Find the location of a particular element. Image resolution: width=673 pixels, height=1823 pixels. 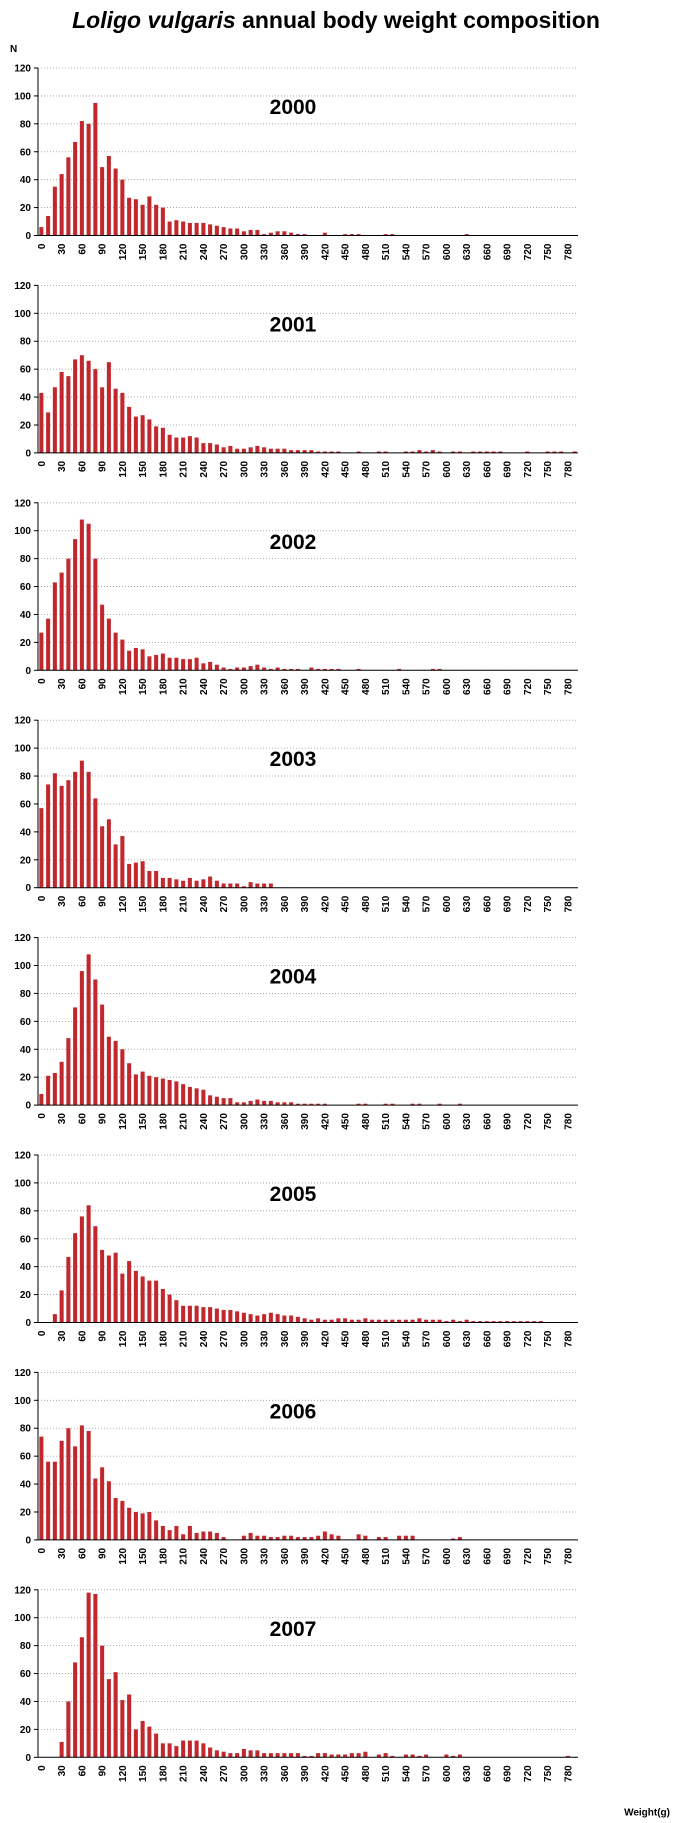

x-tick-label: 780 is located at coordinates (568, 1121).